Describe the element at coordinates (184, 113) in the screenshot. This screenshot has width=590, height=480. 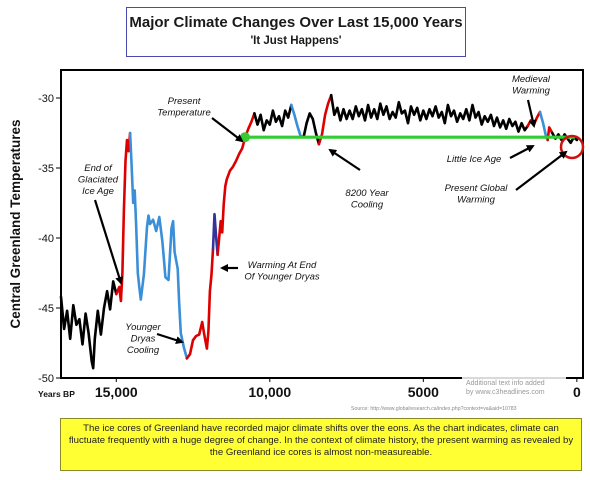
I see `annotation-line: Temperature` at that location.